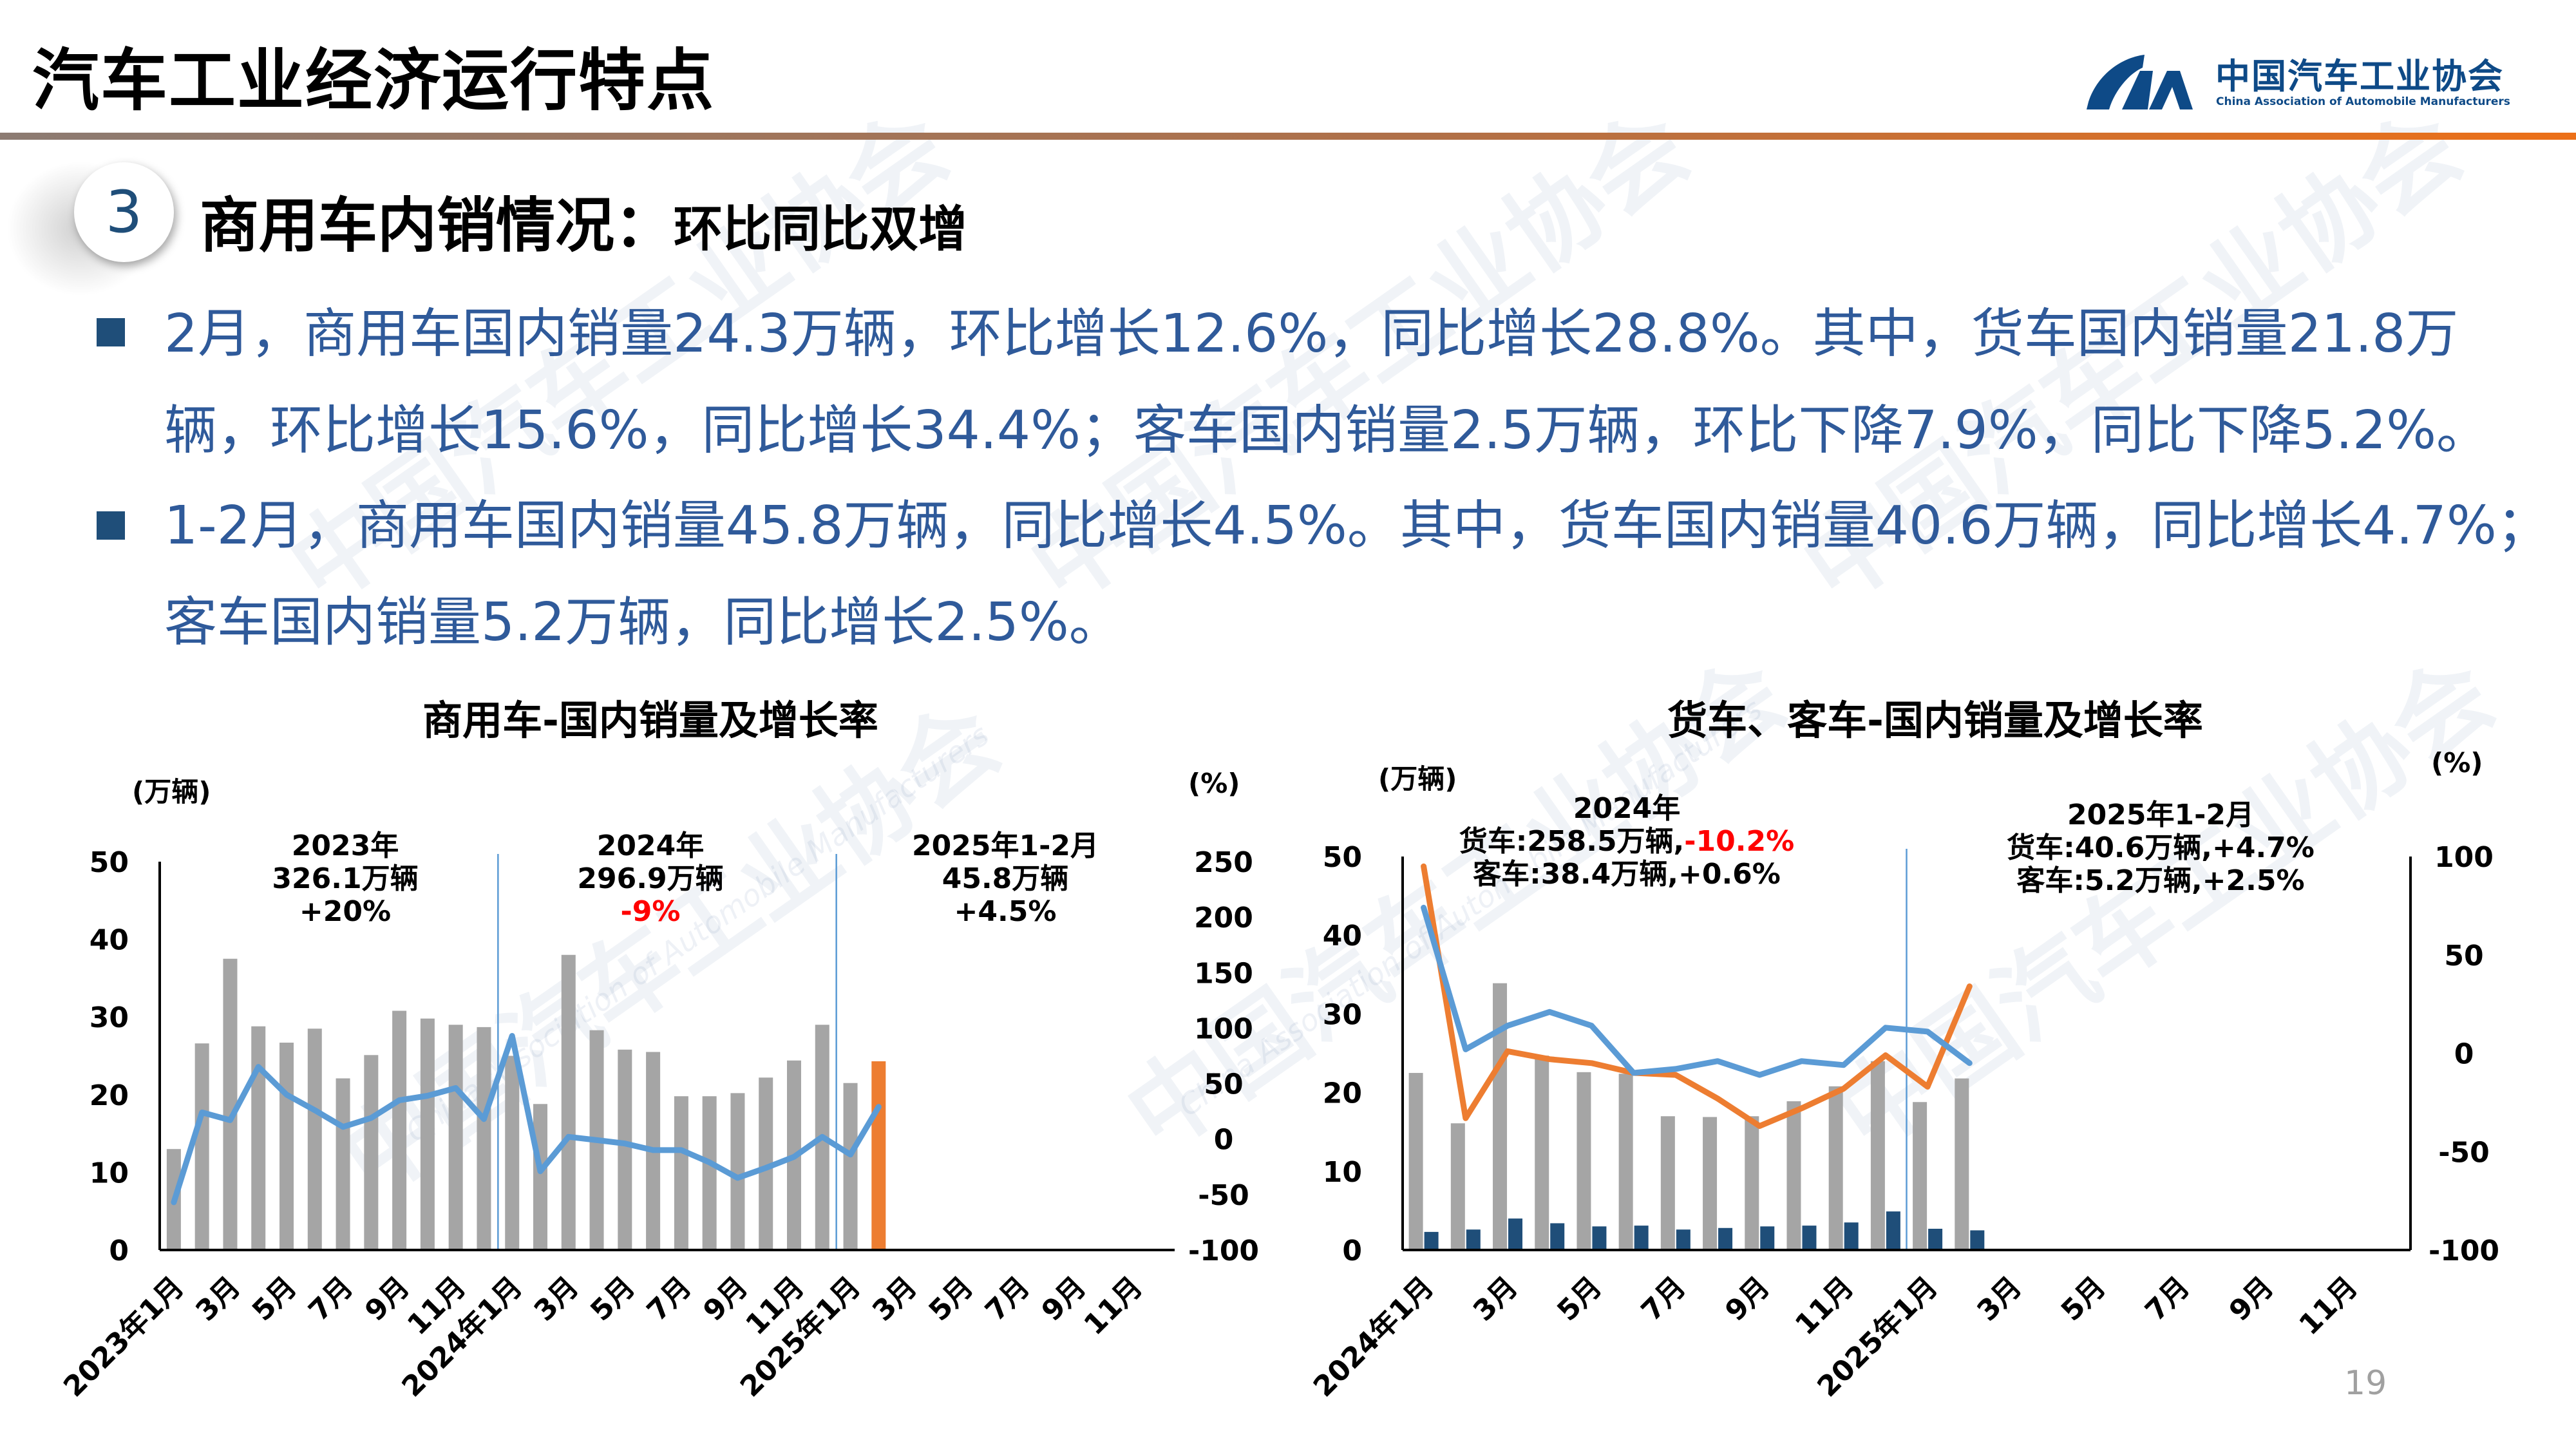  I want to click on left-chart-left-tick-label: 30, so click(109, 1017).